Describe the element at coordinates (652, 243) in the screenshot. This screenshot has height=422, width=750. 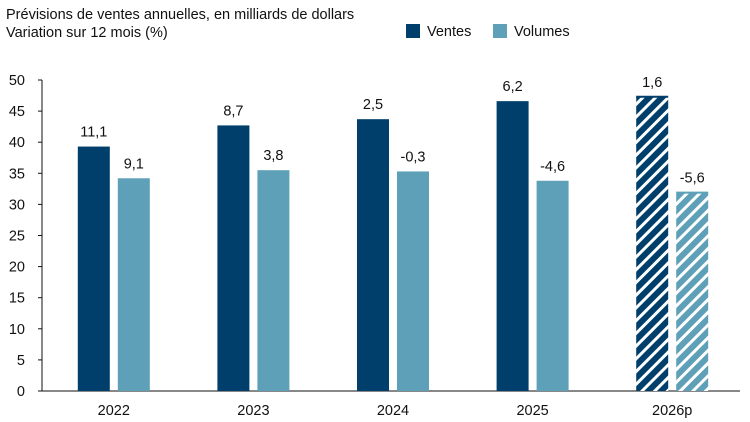
I see `bar-ventes-2026p` at that location.